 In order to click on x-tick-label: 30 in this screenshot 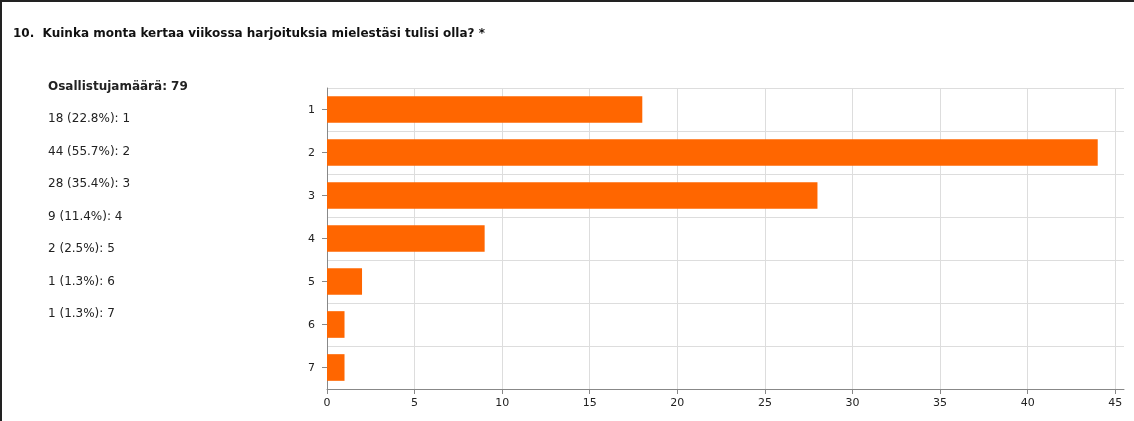, I will do `click(852, 402)`.